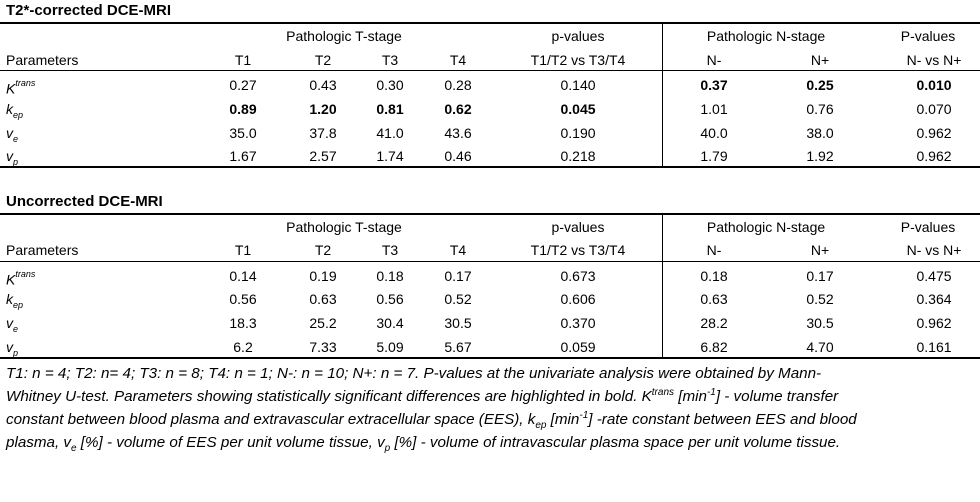 Image resolution: width=980 pixels, height=502 pixels. Describe the element at coordinates (458, 156) in the screenshot. I see `table-cell: 0.46` at that location.